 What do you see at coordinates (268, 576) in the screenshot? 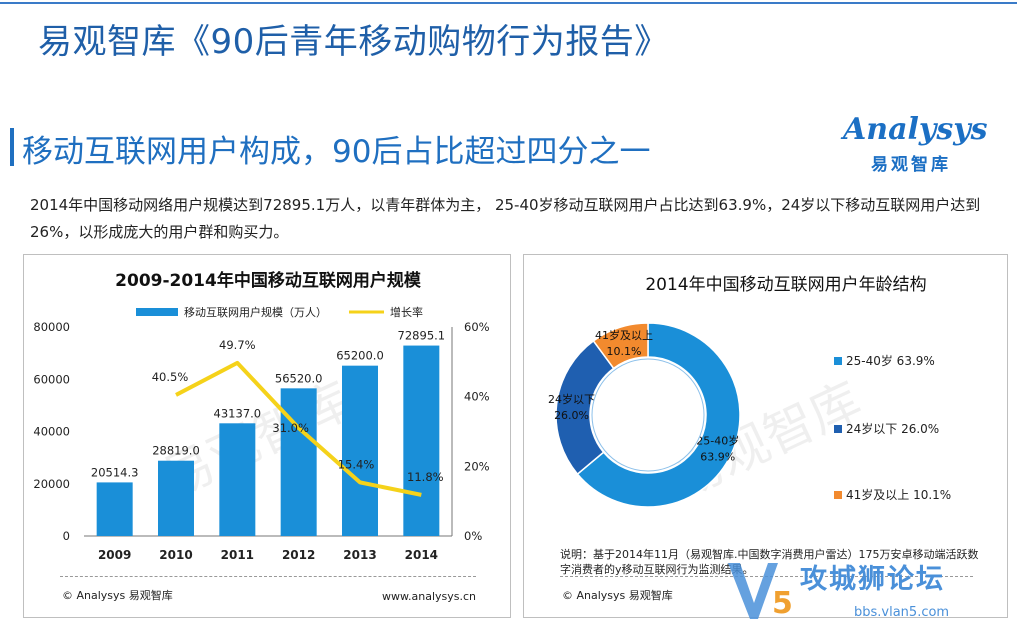
I see `footer-divider` at bounding box center [268, 576].